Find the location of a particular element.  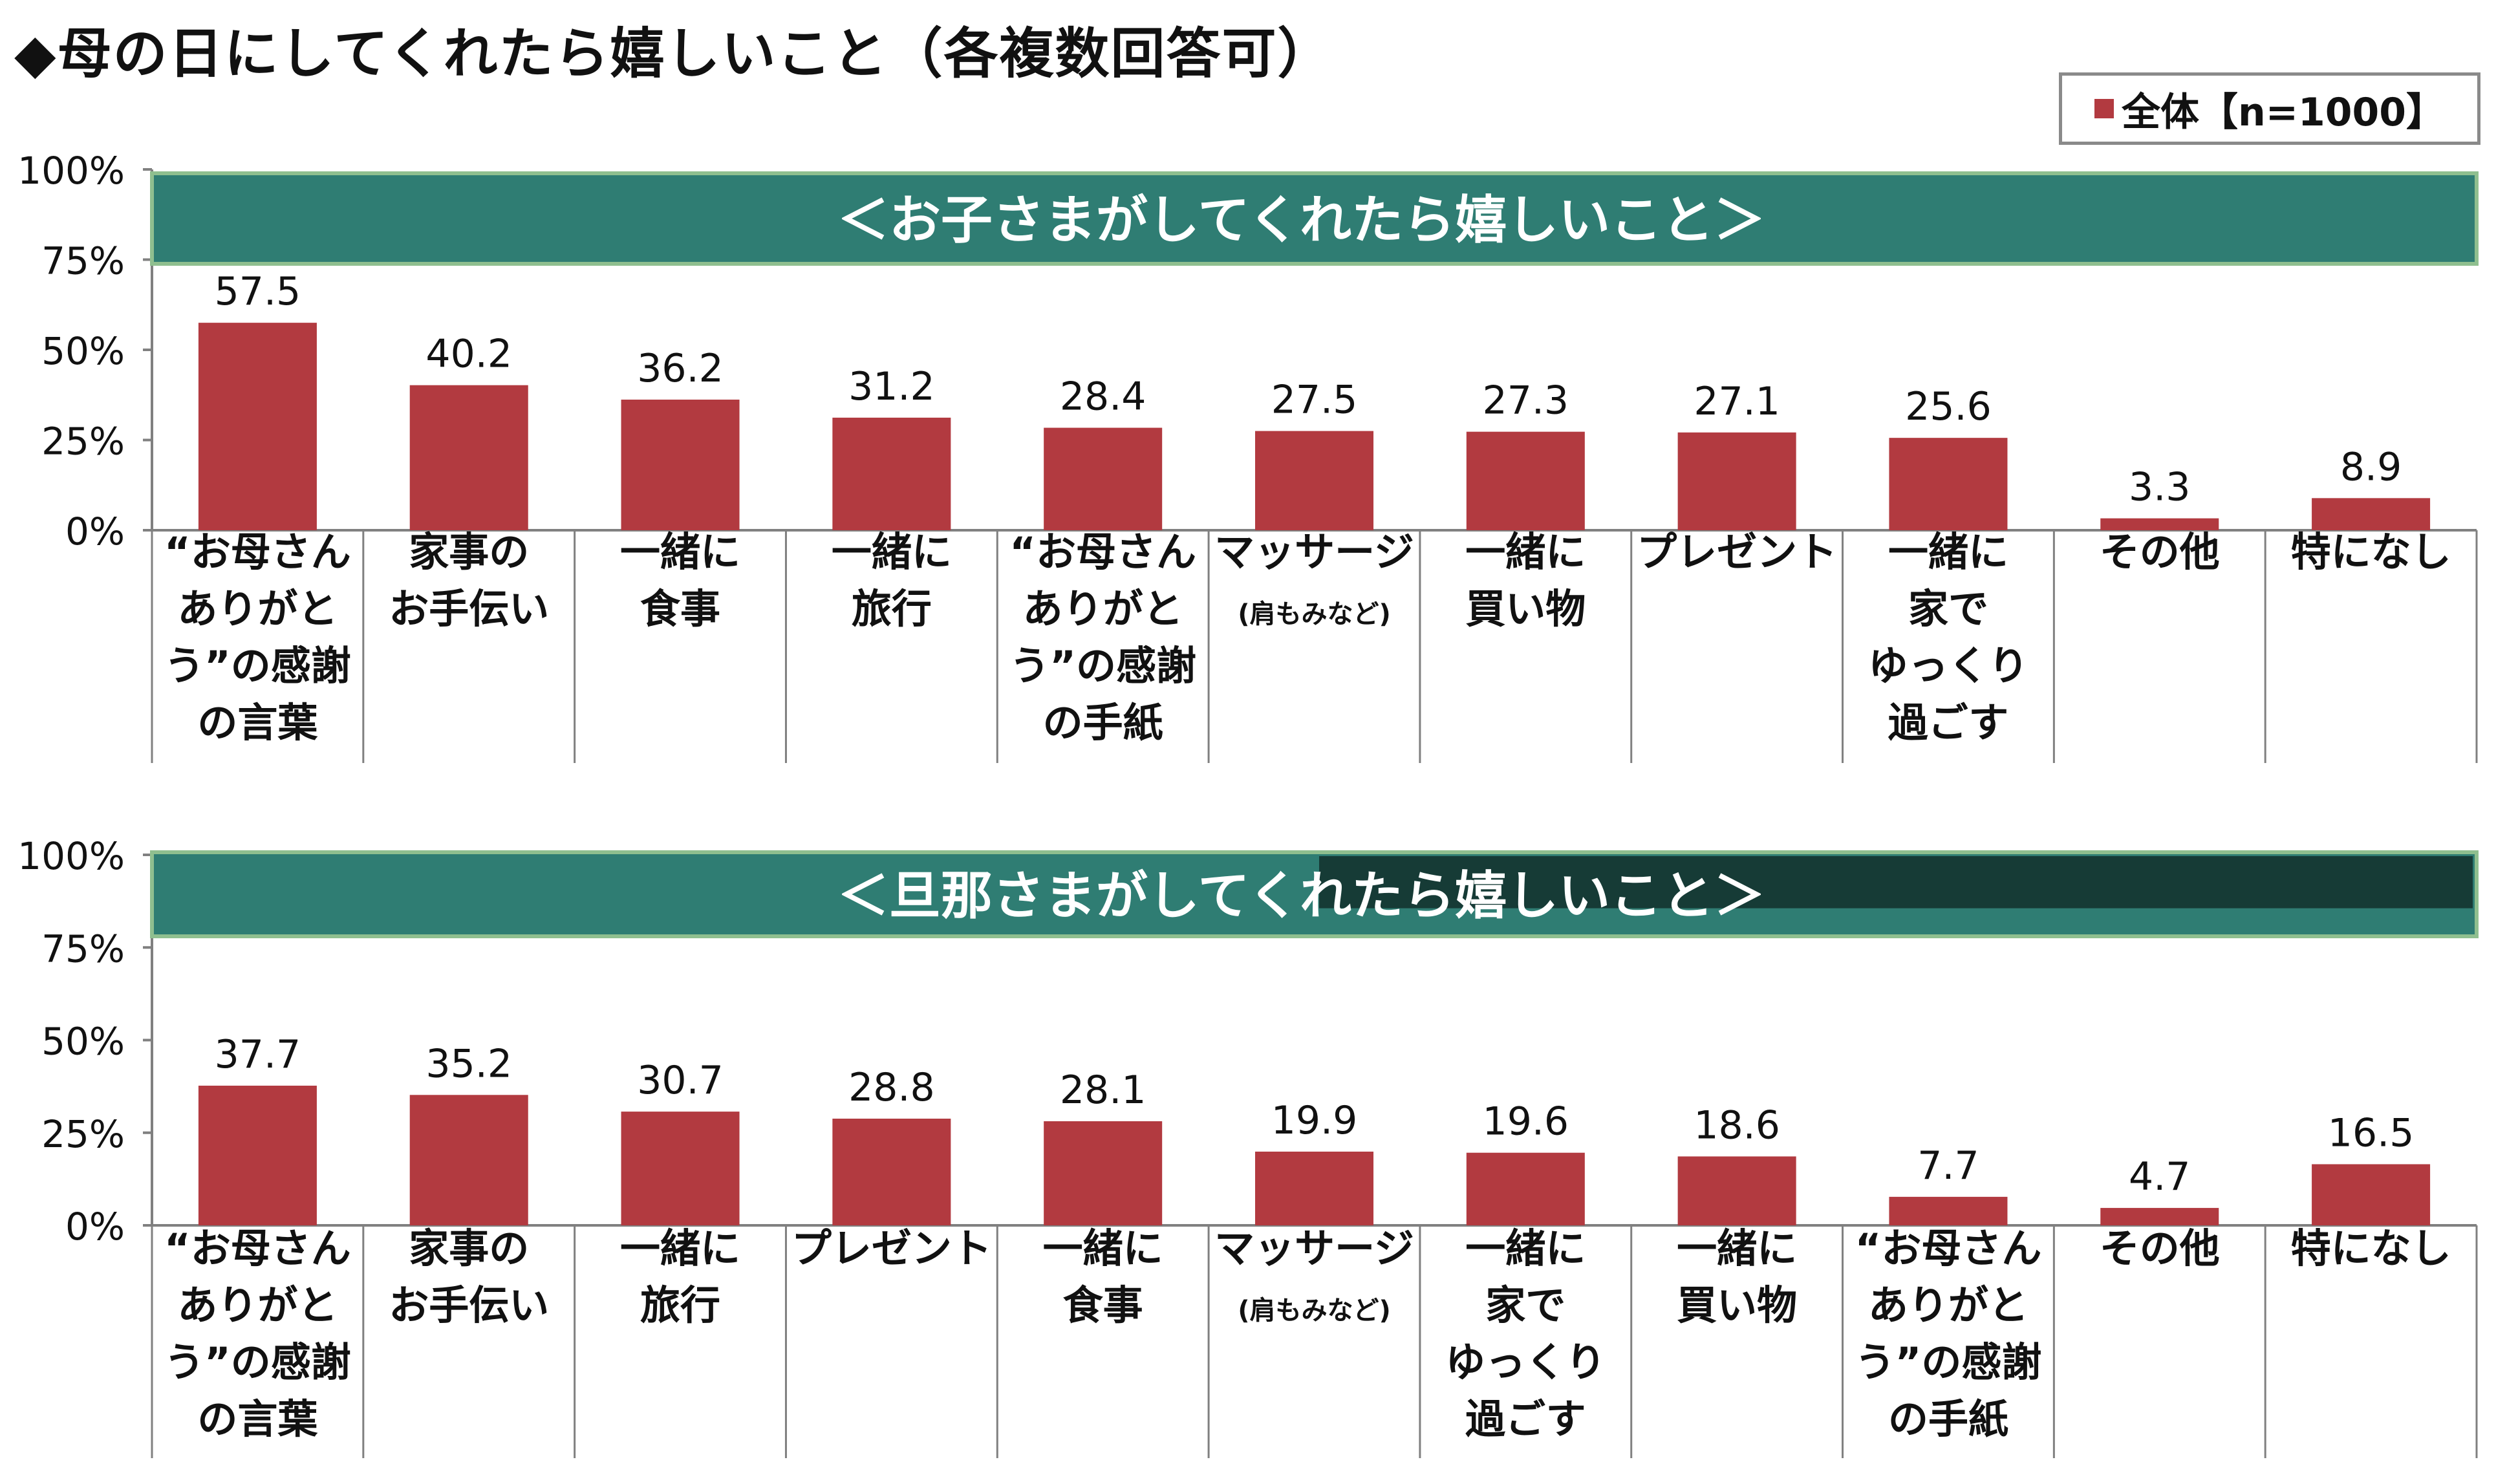

data-label: 25.6 is located at coordinates (1949, 406).